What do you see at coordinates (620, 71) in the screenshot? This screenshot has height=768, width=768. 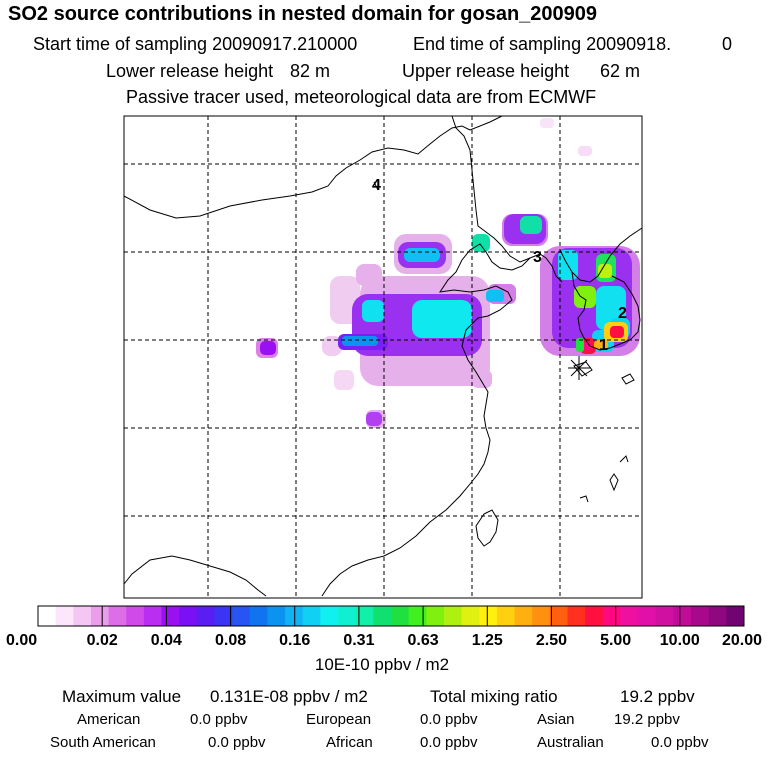 I see `upper-height-value: 62 m` at bounding box center [620, 71].